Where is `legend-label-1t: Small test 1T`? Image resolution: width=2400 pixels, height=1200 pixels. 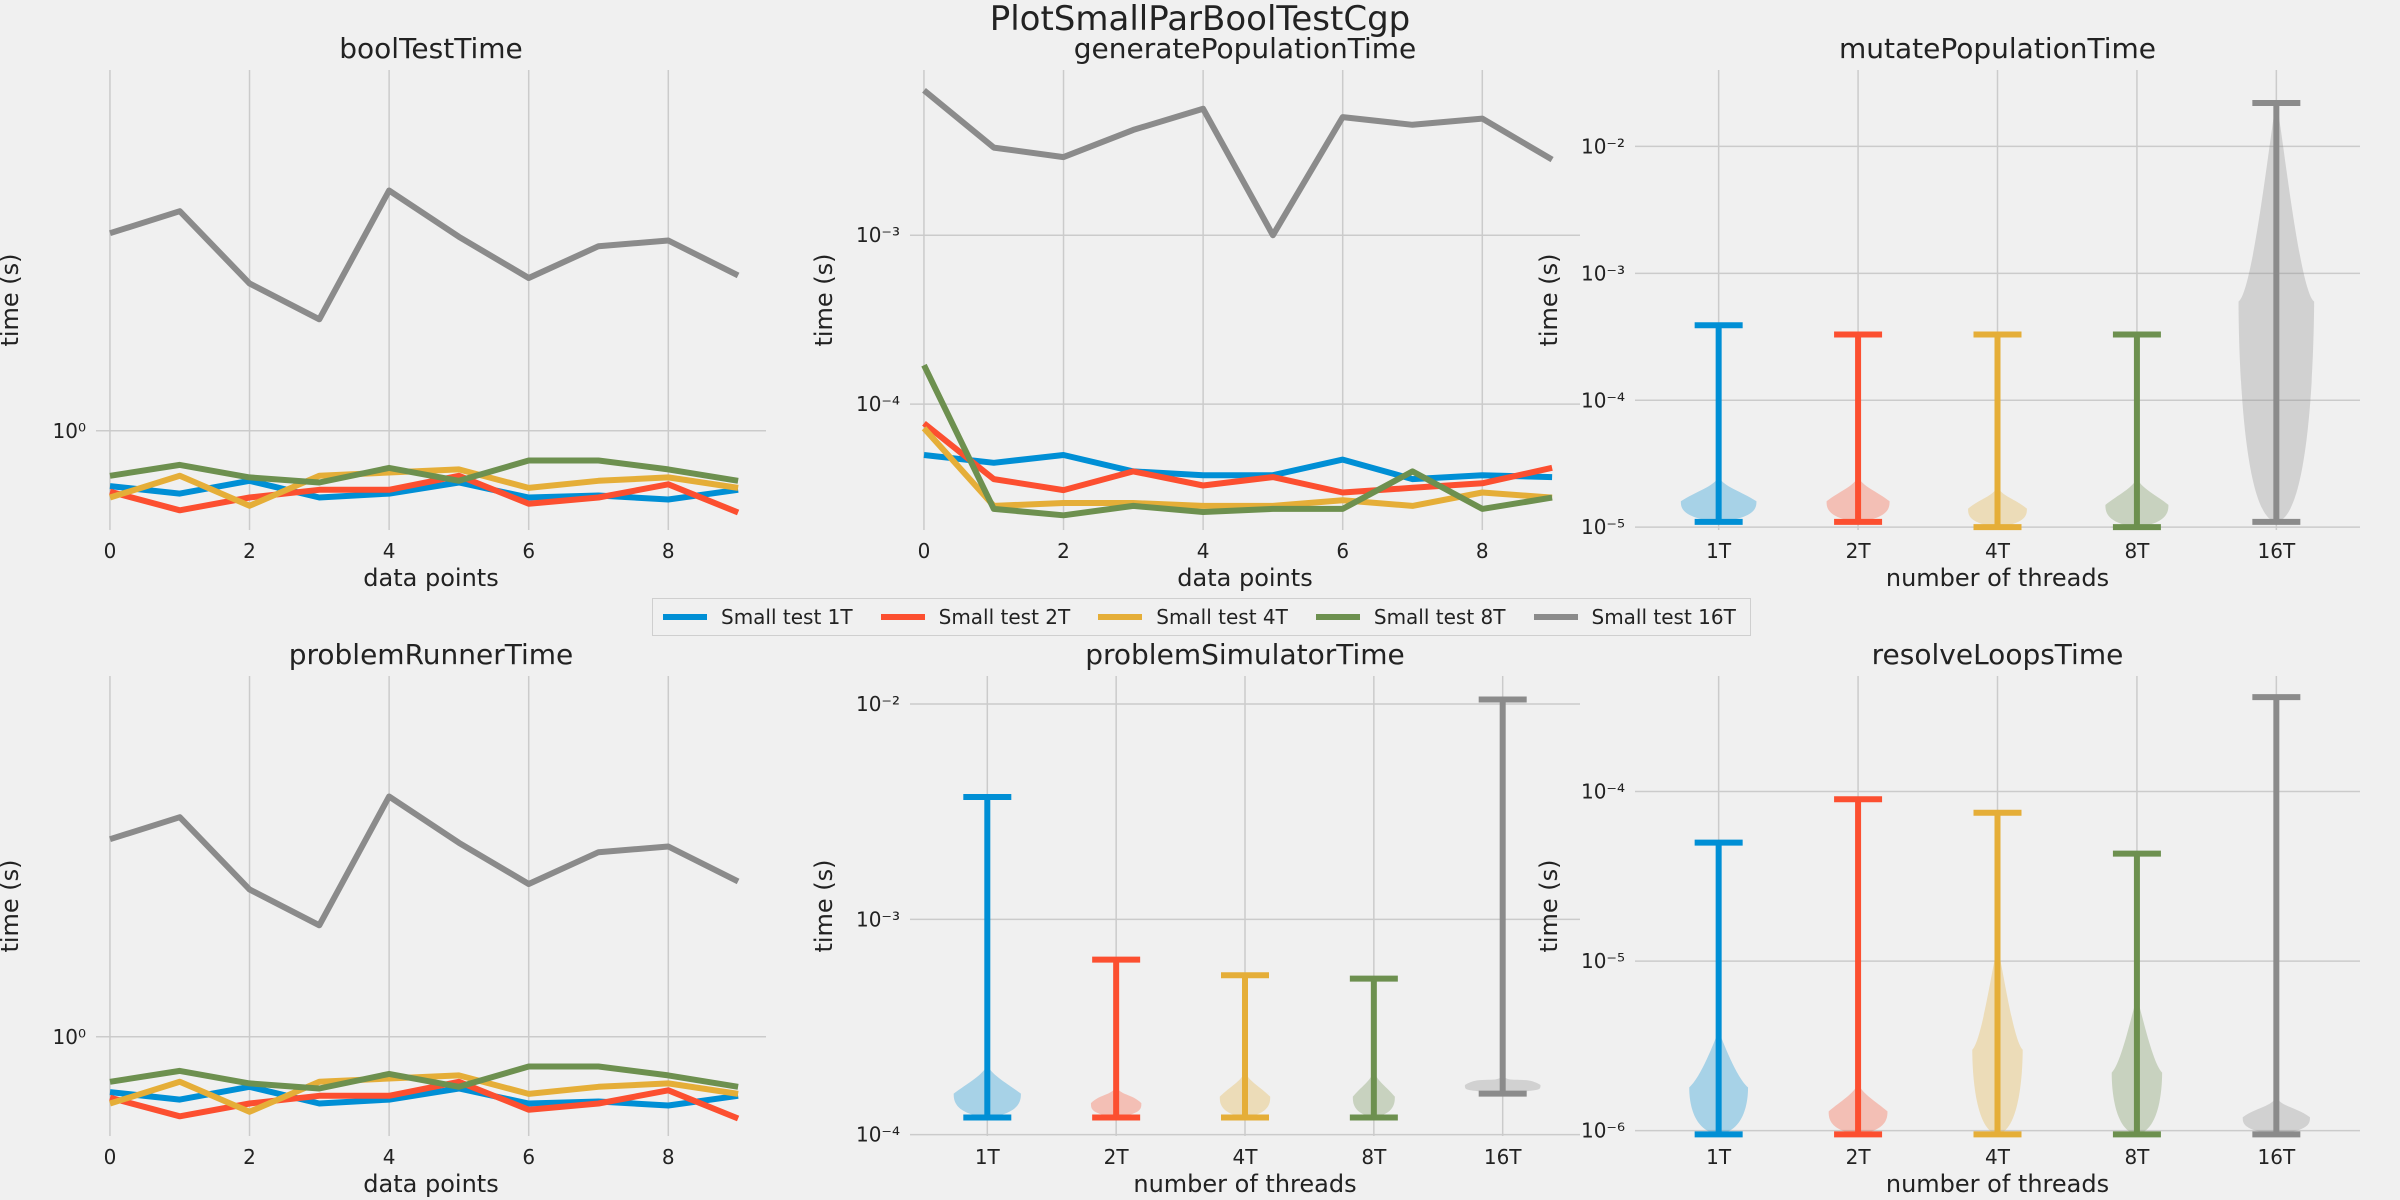 legend-label-1t: Small test 1T is located at coordinates (787, 617).